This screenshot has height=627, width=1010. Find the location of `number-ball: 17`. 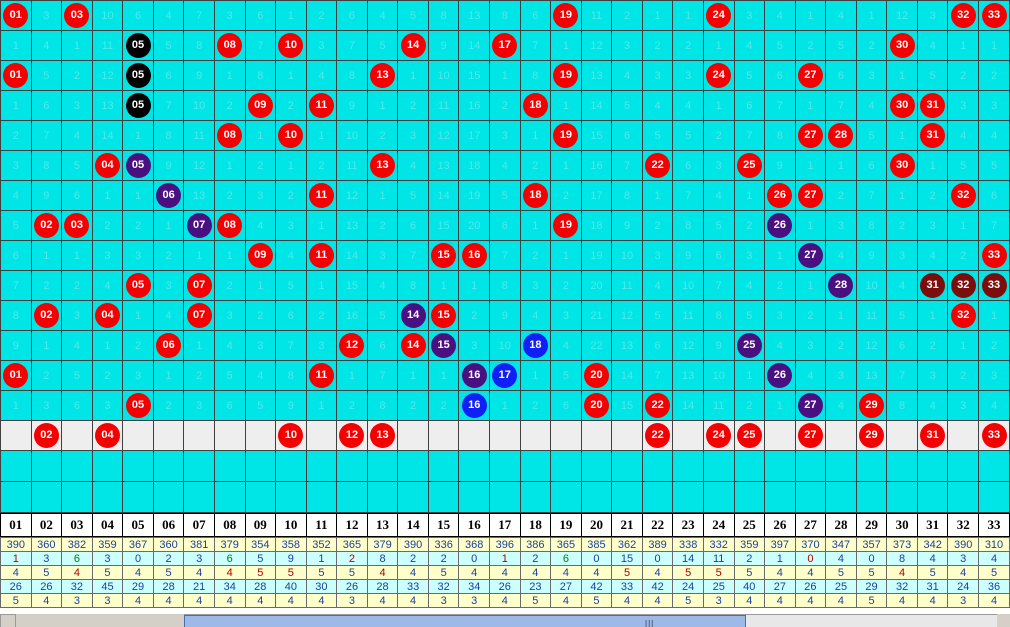

number-ball: 17 is located at coordinates (505, 375).